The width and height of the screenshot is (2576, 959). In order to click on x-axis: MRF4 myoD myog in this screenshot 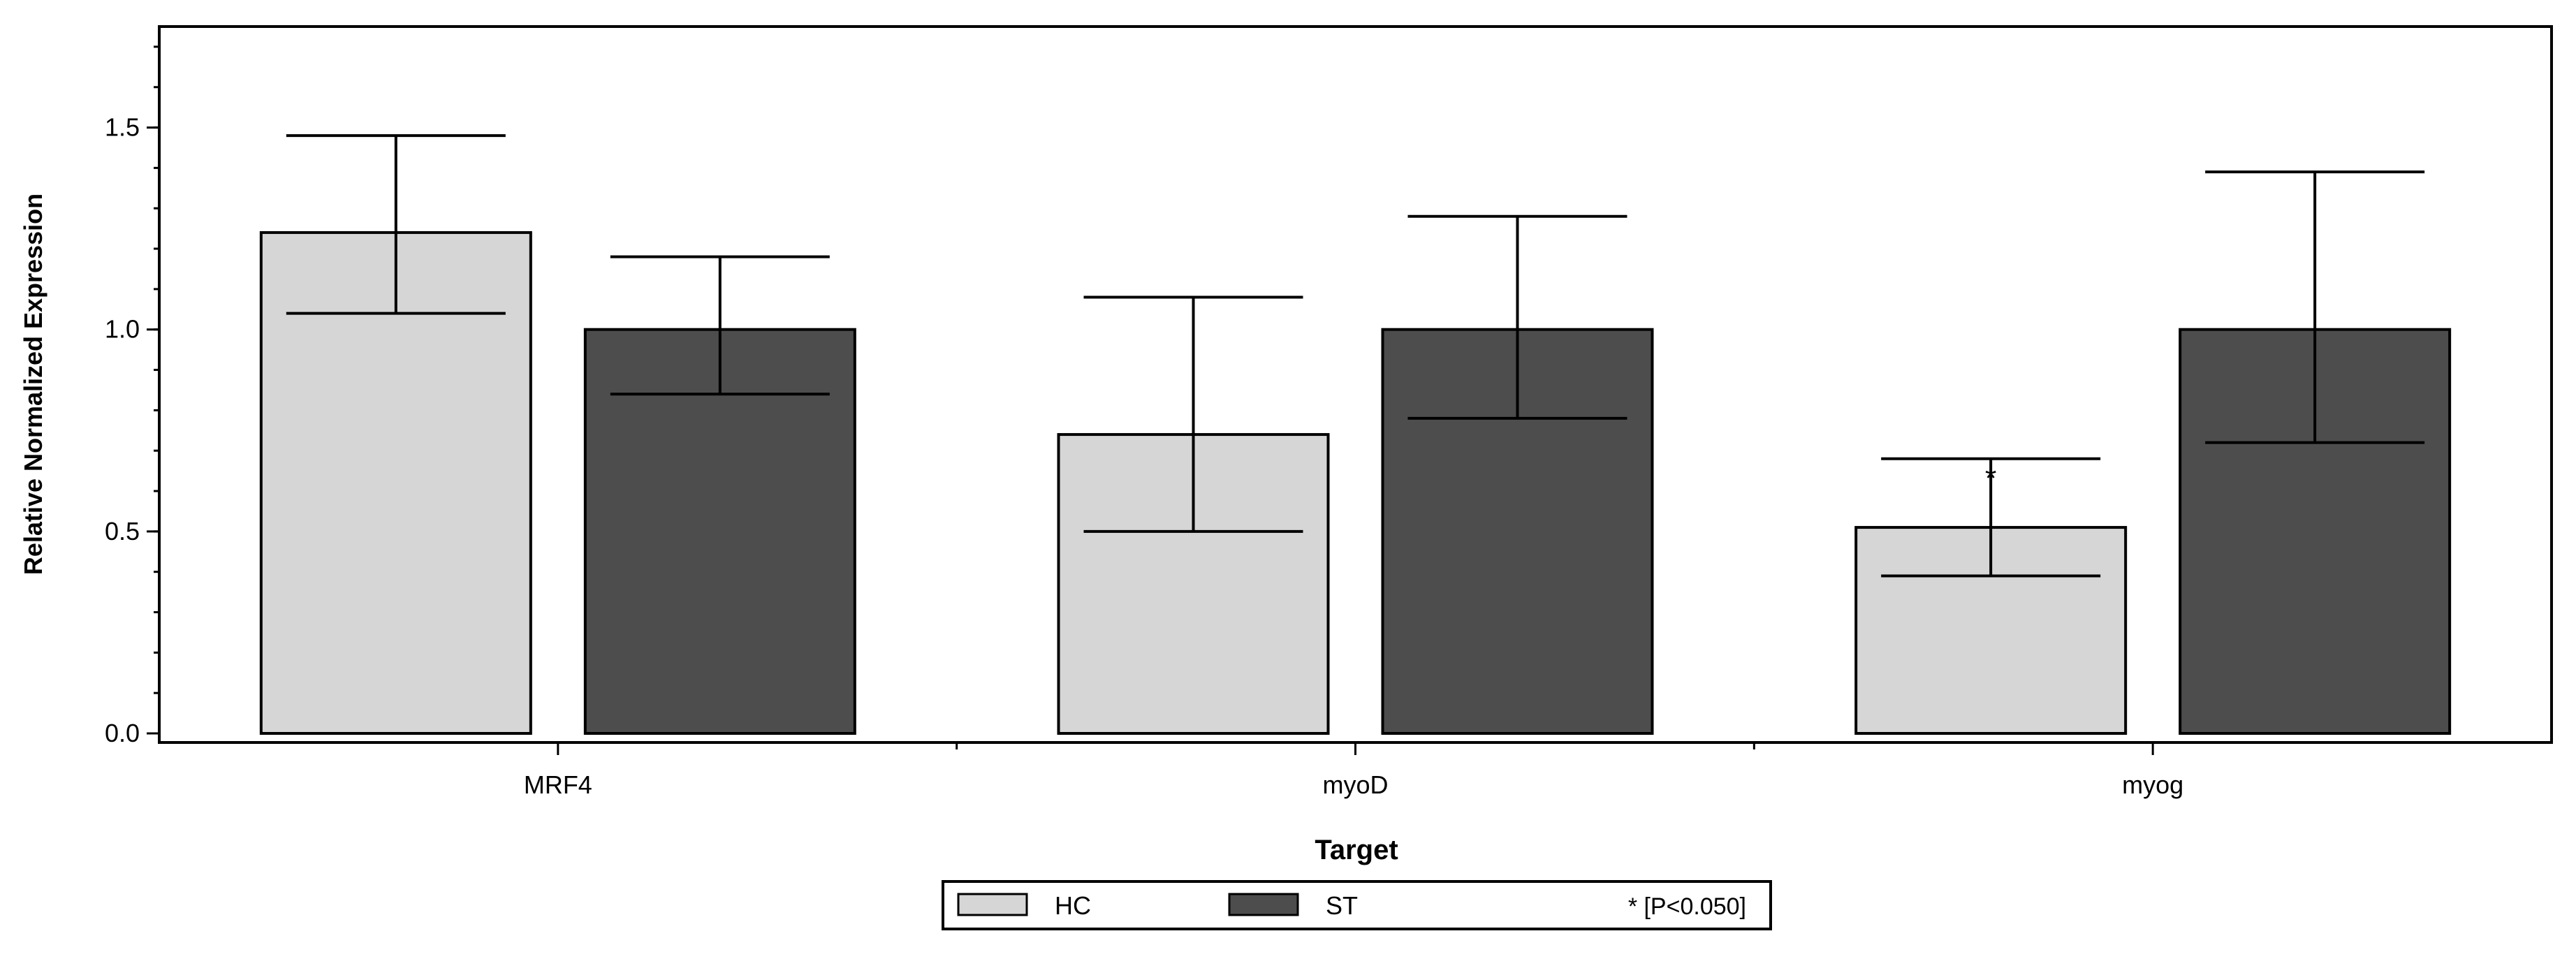, I will do `click(1353, 770)`.